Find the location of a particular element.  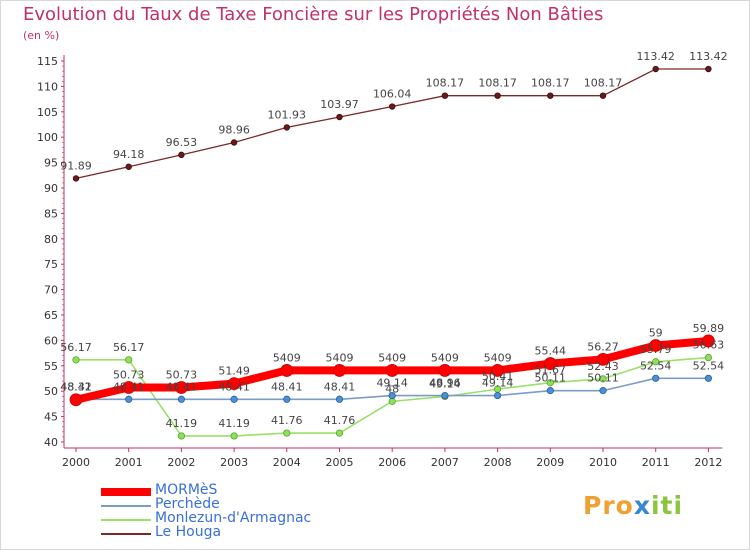

logo-part-2: x is located at coordinates (642, 505).